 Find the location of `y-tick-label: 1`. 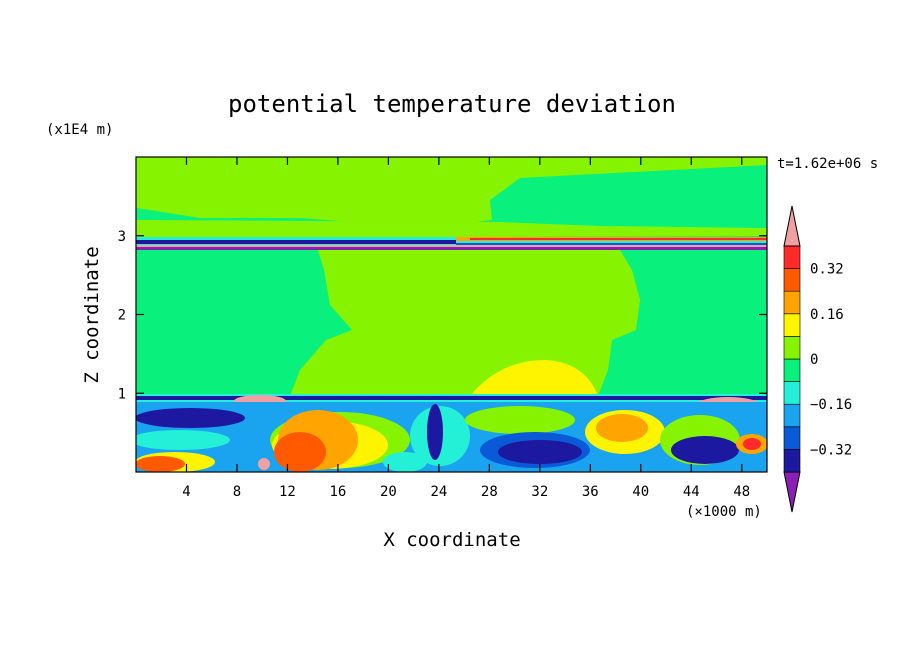

y-tick-label: 1 is located at coordinates (122, 394).